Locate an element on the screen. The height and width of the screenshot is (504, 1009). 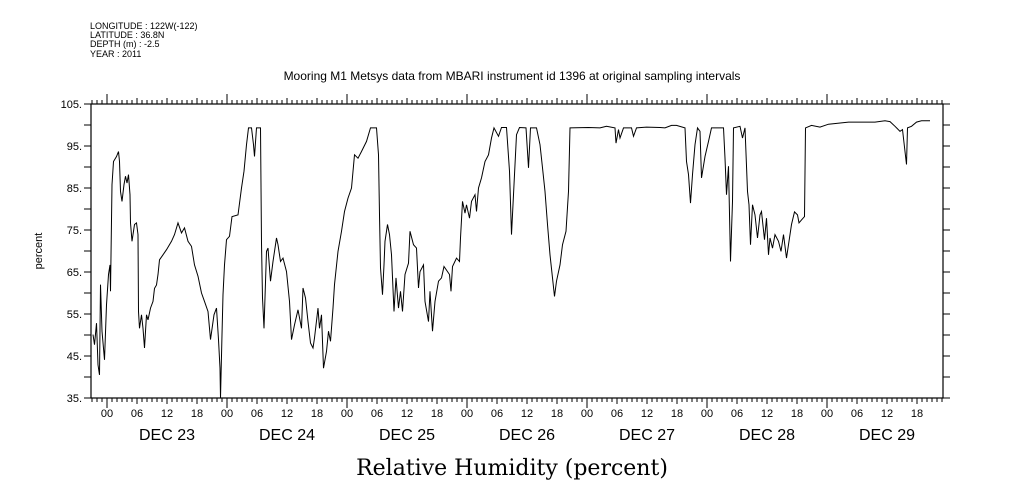
longitude-label: LONGITUDE : 122W(-122) is located at coordinates (144, 26).